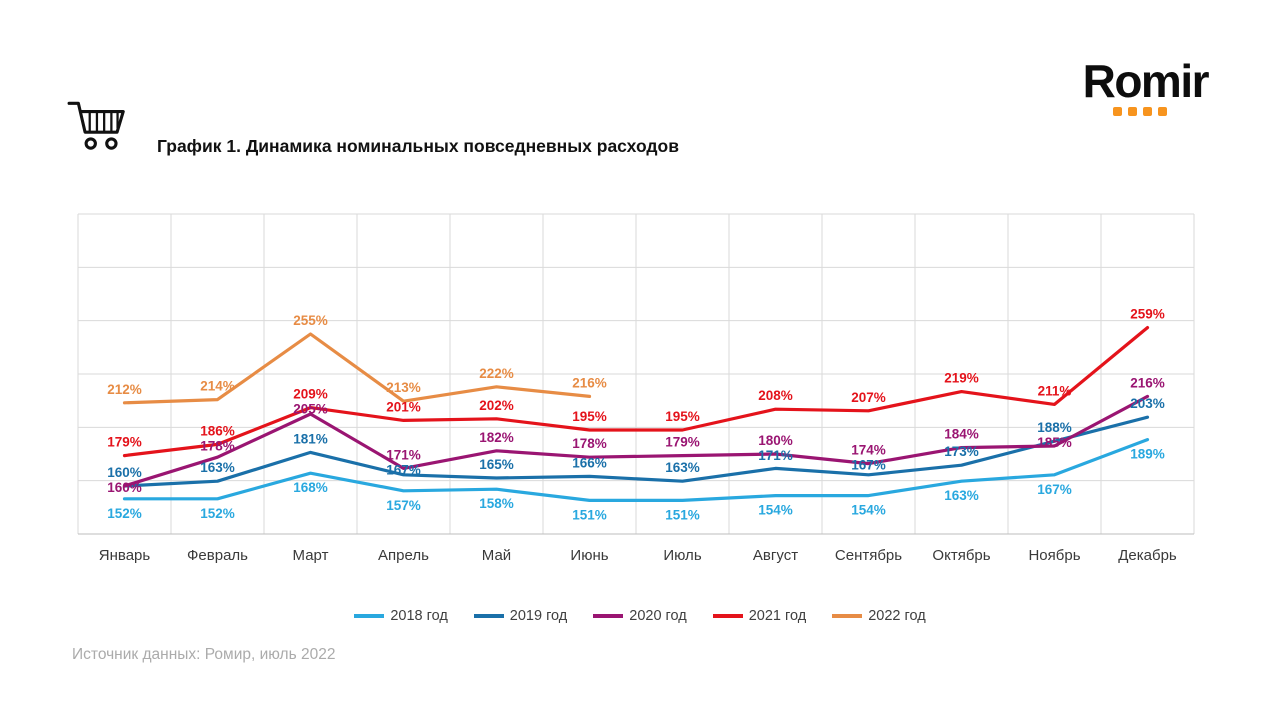 This screenshot has width=1280, height=720. I want to click on x-axis-label: Сентябрь, so click(868, 555).